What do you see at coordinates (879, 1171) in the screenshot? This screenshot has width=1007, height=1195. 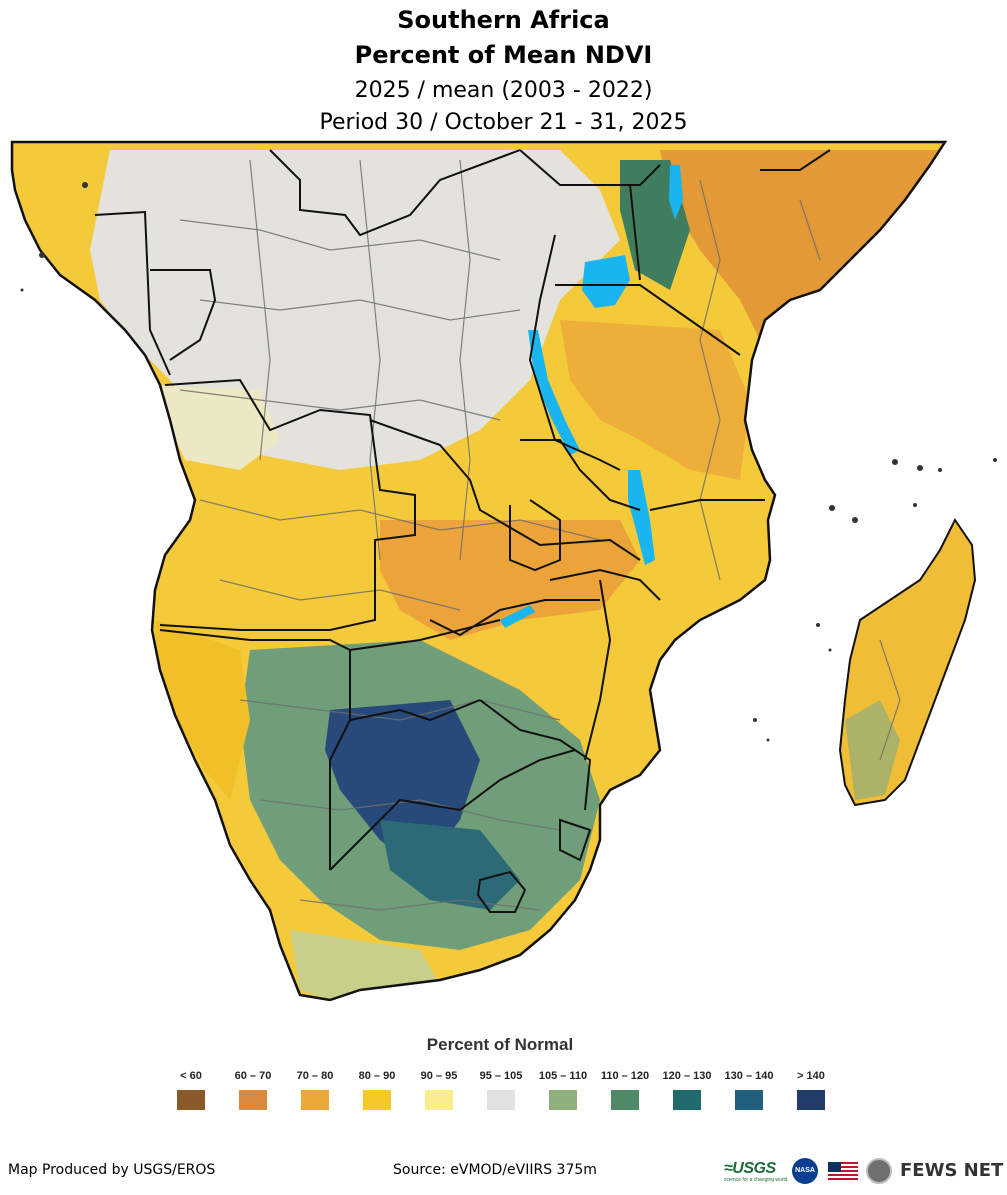 I see `state-department-seal-icon` at bounding box center [879, 1171].